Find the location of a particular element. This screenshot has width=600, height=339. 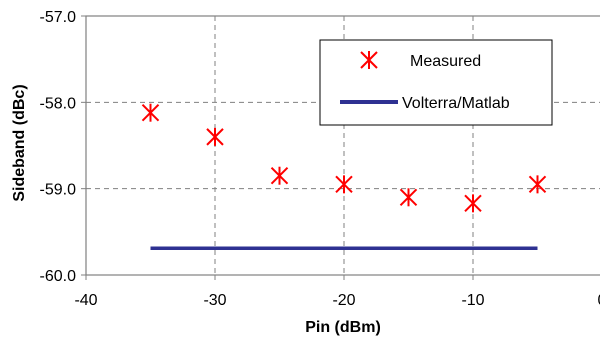

x-tick-label: -10 is located at coordinates (472, 300).